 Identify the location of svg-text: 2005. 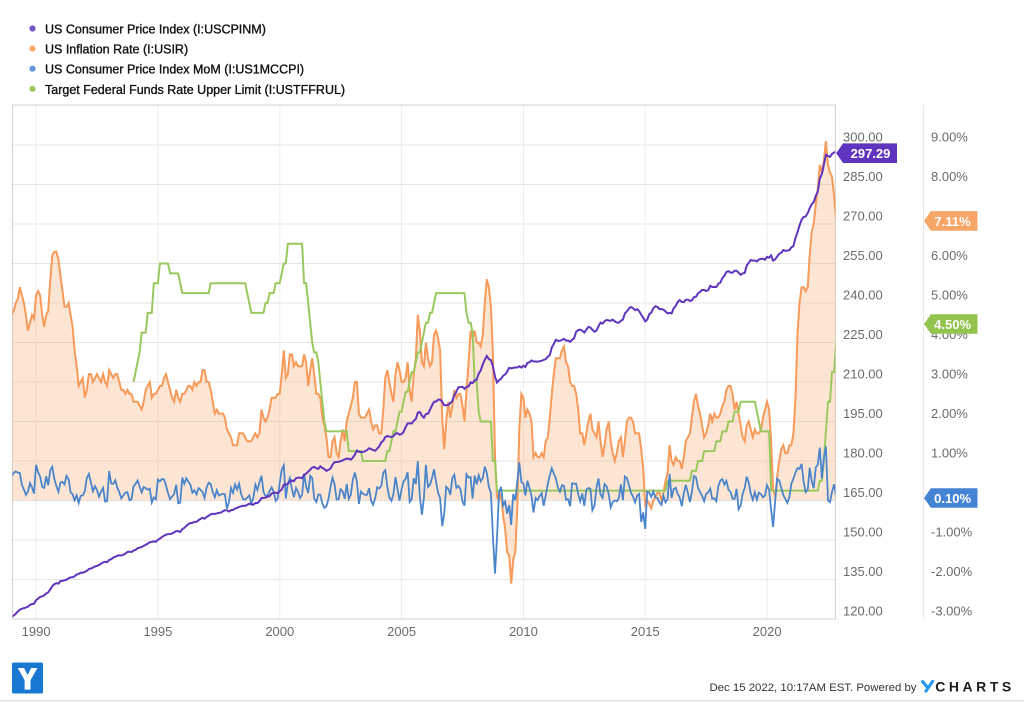
(401, 631).